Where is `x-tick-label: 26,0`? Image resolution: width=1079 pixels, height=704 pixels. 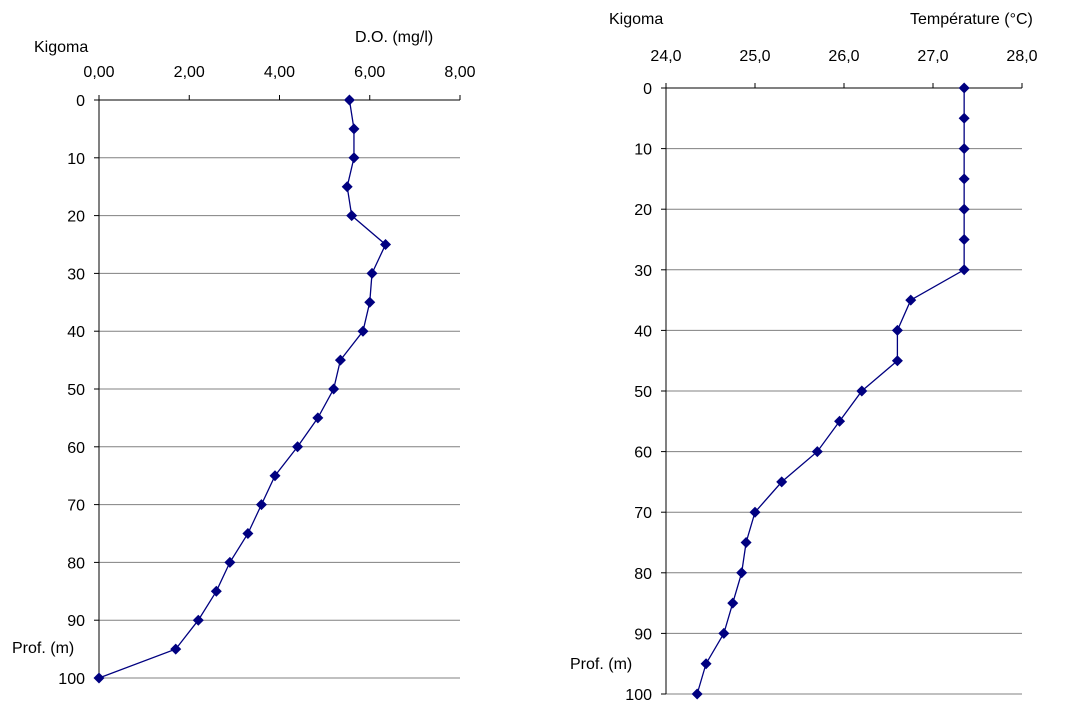 x-tick-label: 26,0 is located at coordinates (843, 56).